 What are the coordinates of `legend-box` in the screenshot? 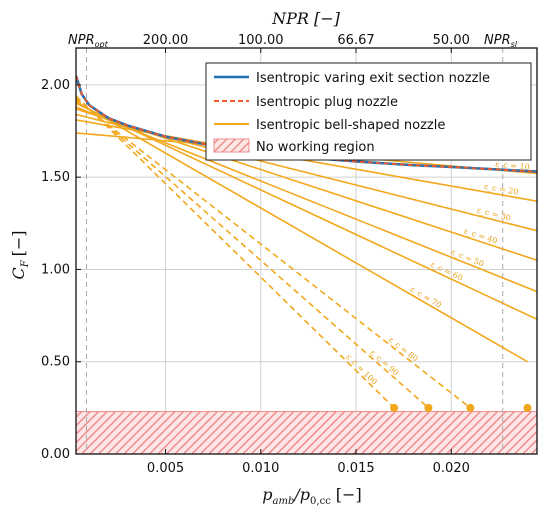 It's located at (368, 111).